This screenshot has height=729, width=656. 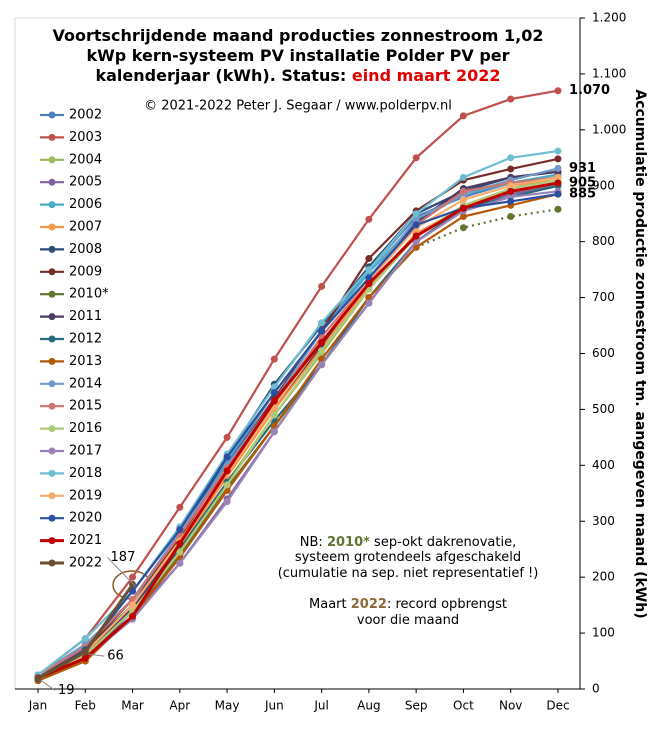 What do you see at coordinates (85, 383) in the screenshot?
I see `legend-label: 2014` at bounding box center [85, 383].